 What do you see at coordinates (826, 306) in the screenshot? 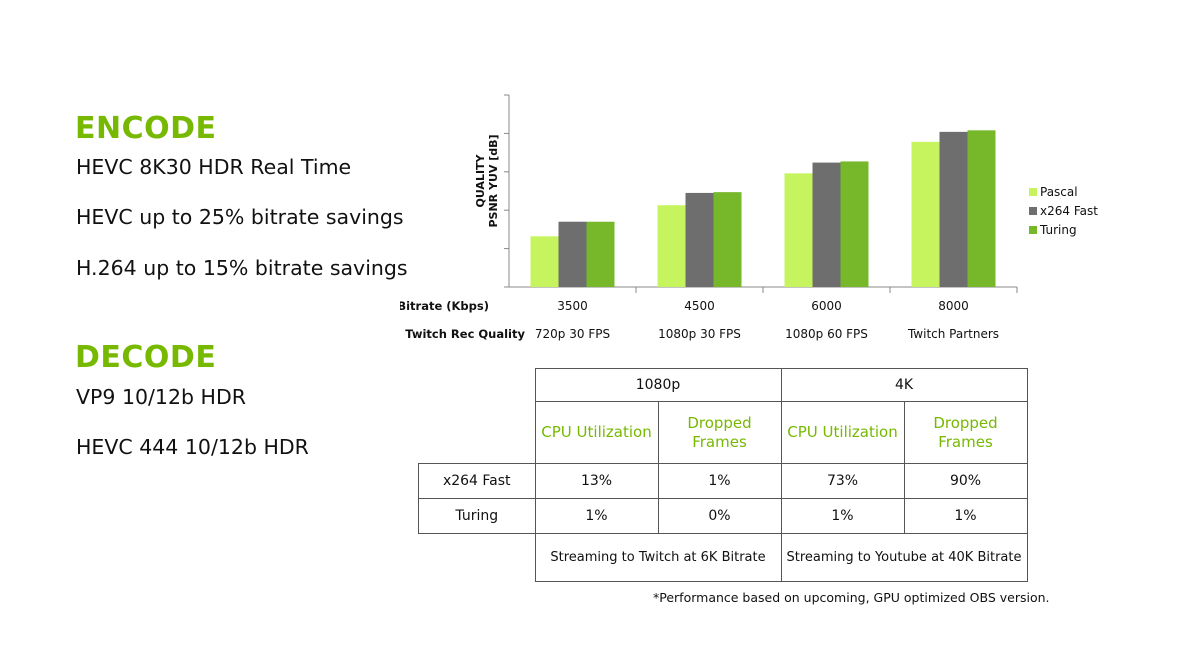
I see `x-tick-label: 6000` at bounding box center [826, 306].